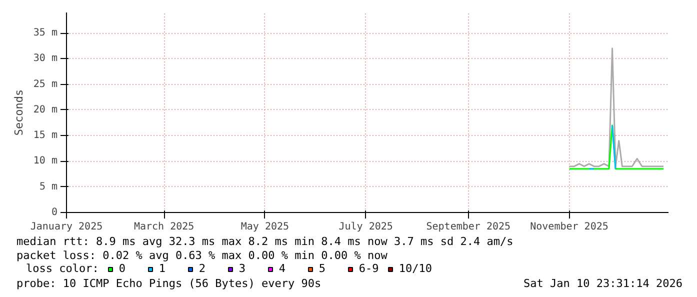 Image resolution: width=697 pixels, height=297 pixels. Describe the element at coordinates (45, 84) in the screenshot. I see `y-tick-label: 25 m` at that location.